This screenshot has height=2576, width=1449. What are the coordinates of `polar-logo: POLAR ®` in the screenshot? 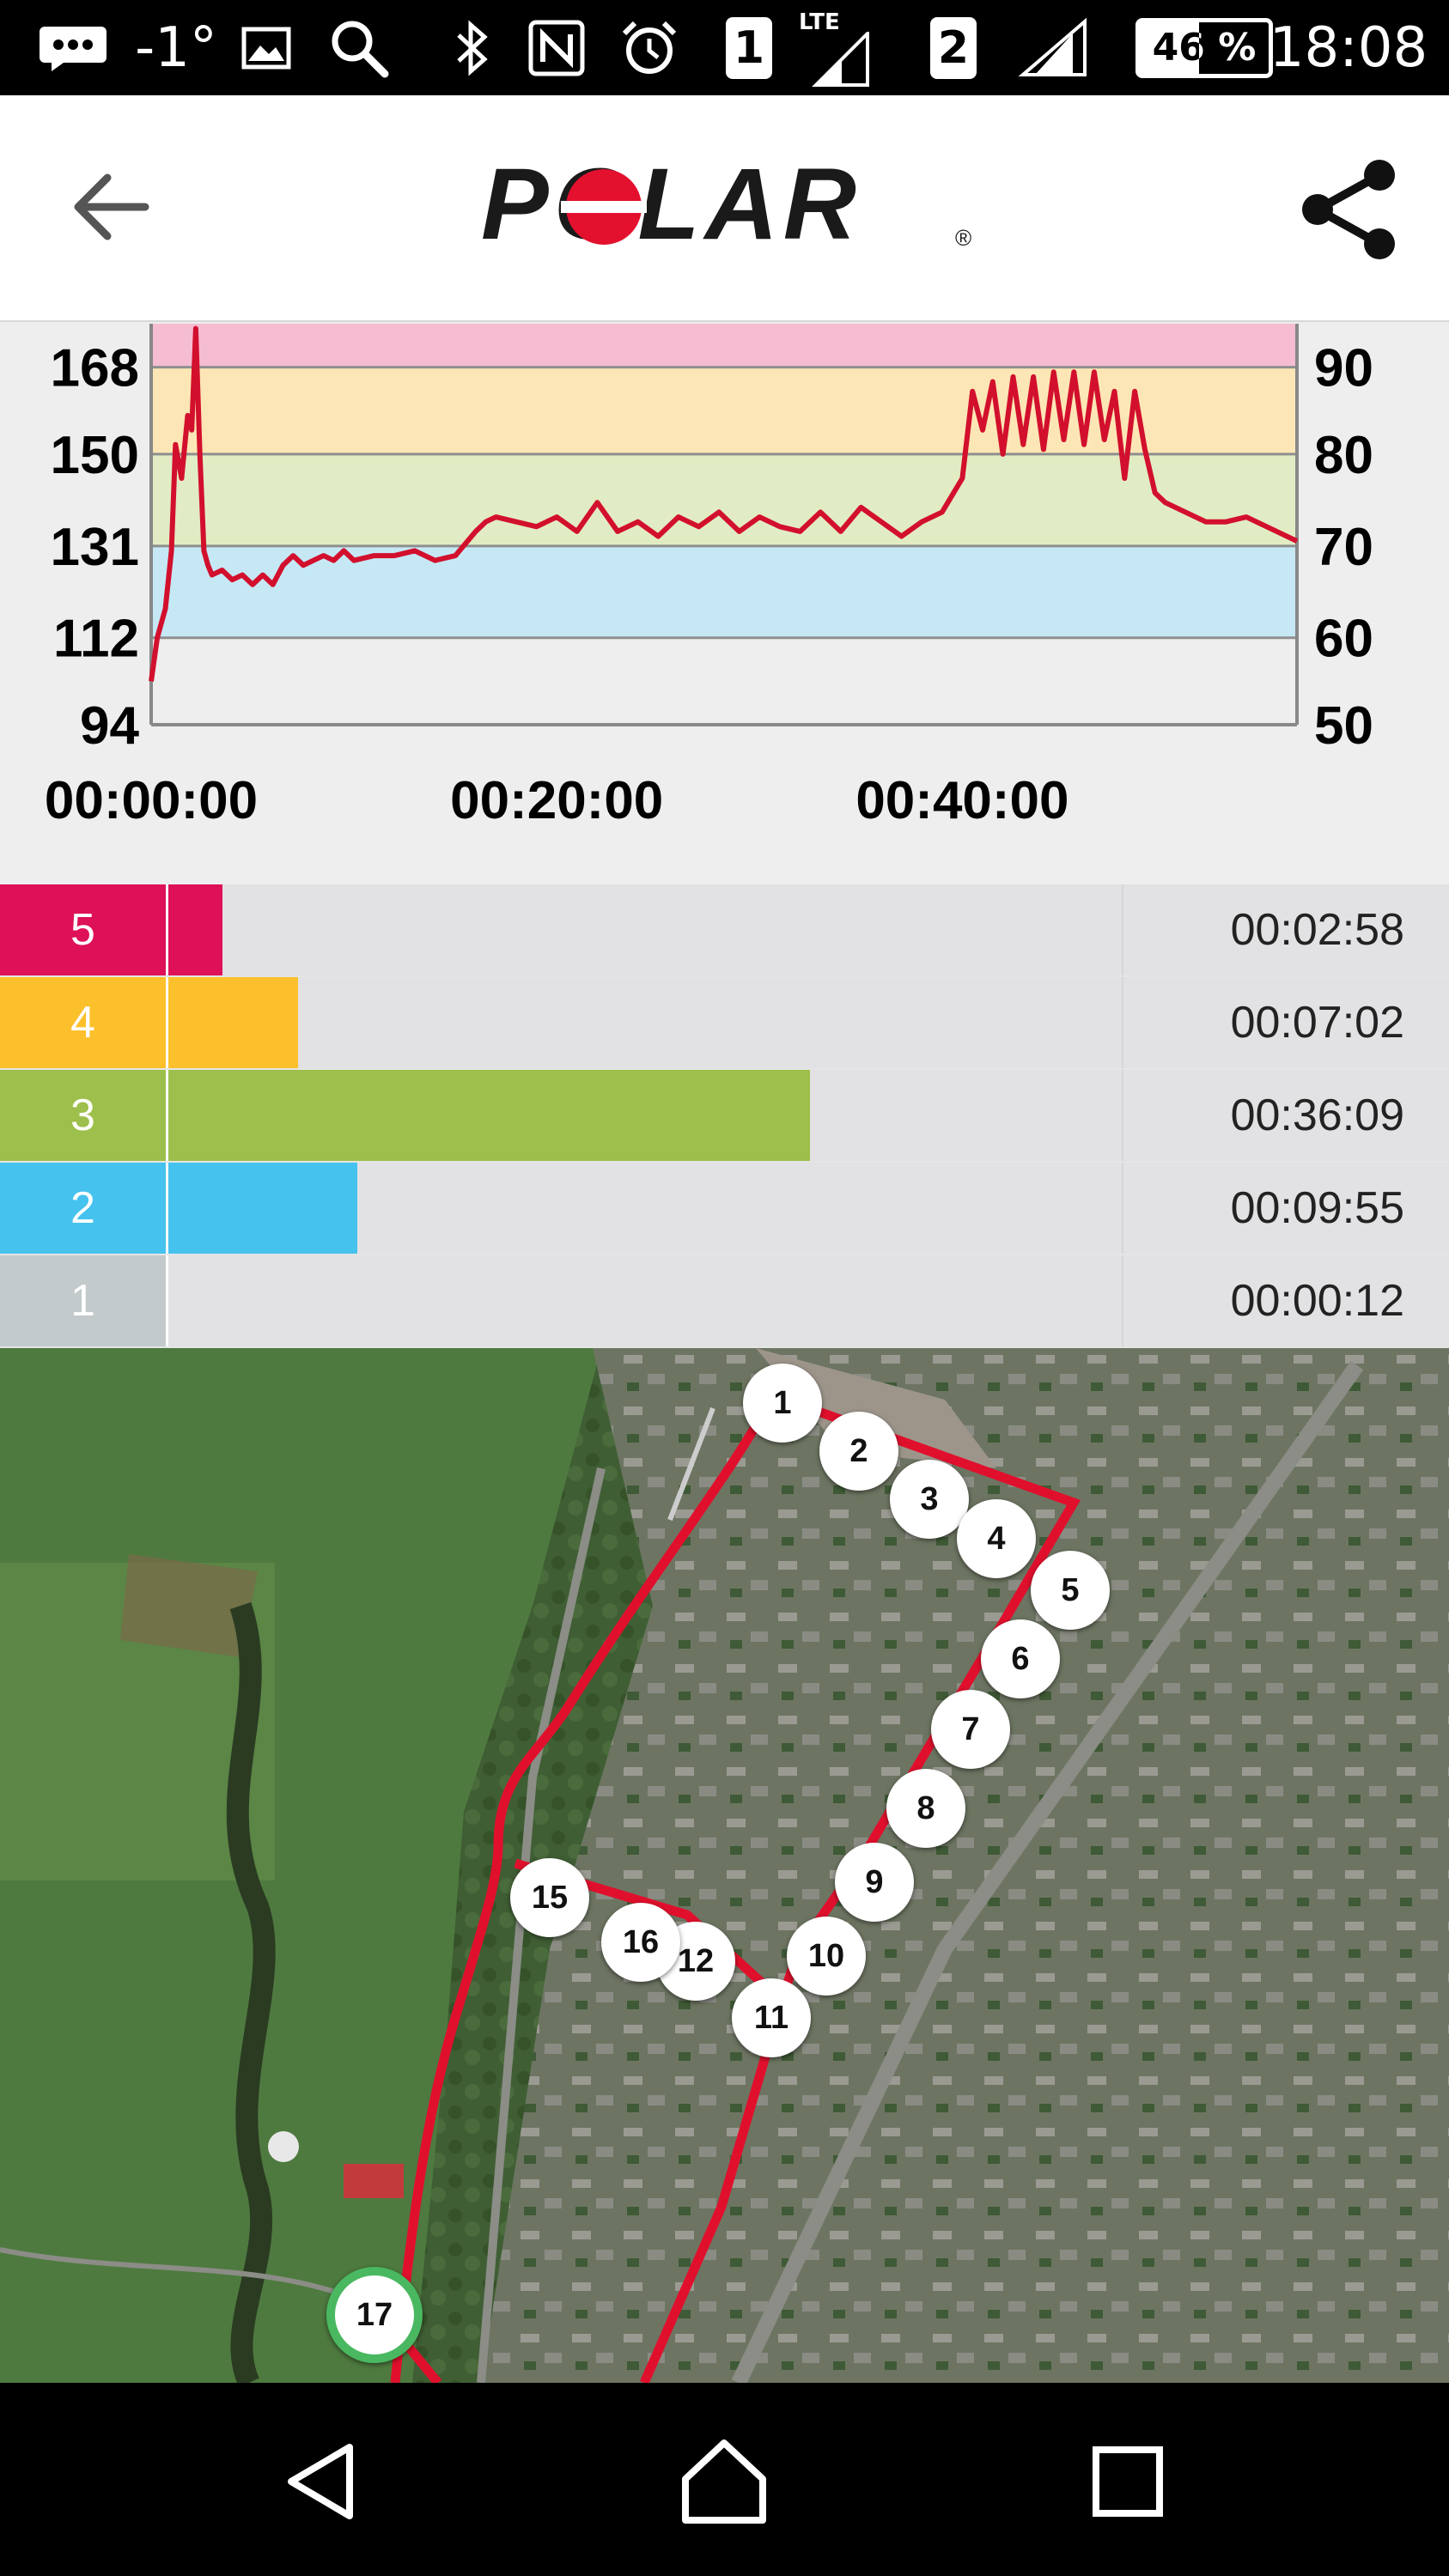 It's located at (730, 204).